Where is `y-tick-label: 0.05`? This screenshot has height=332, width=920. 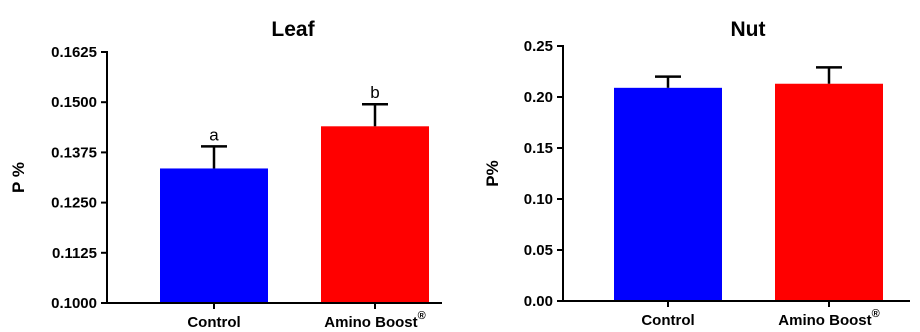
y-tick-label: 0.05 is located at coordinates (538, 250).